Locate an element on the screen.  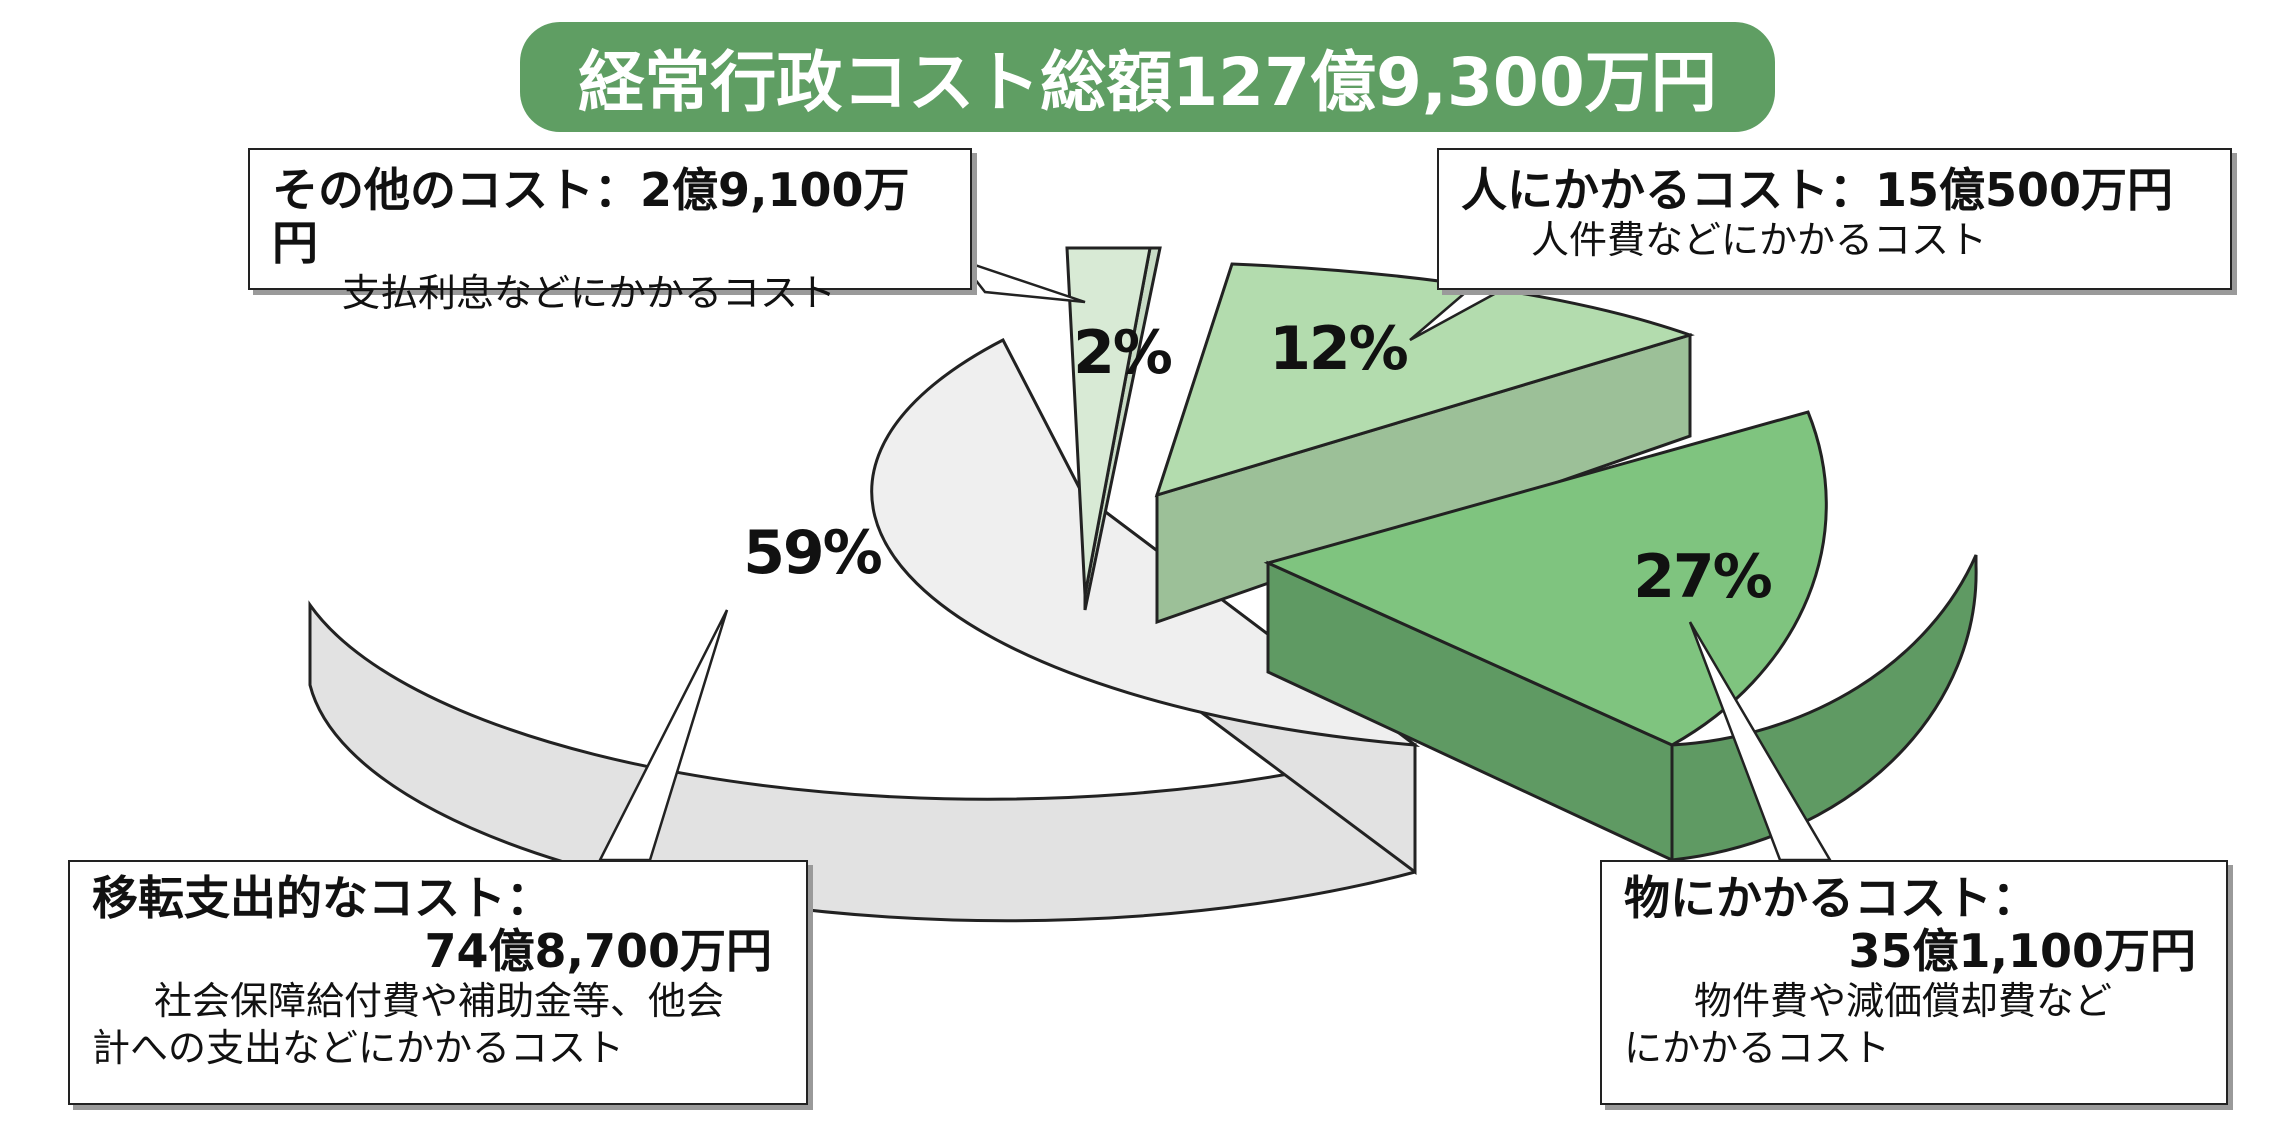
leader-other is located at coordinates (1021, 280).